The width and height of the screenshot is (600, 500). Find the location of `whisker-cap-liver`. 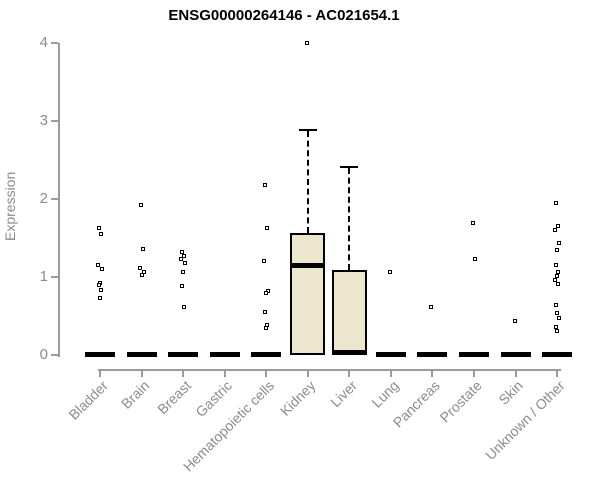

whisker-cap-liver is located at coordinates (349, 167).